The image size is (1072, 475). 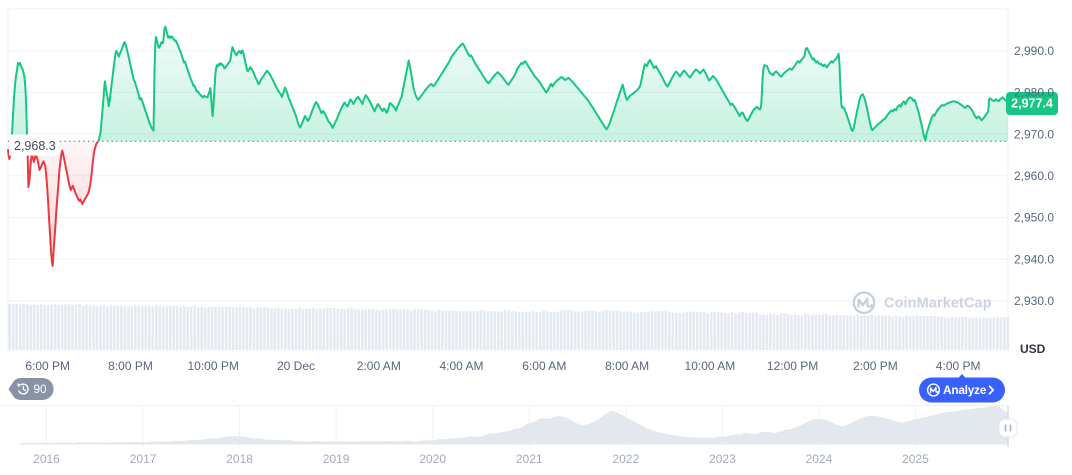 I want to click on svg-text: 2017, so click(x=143, y=459).